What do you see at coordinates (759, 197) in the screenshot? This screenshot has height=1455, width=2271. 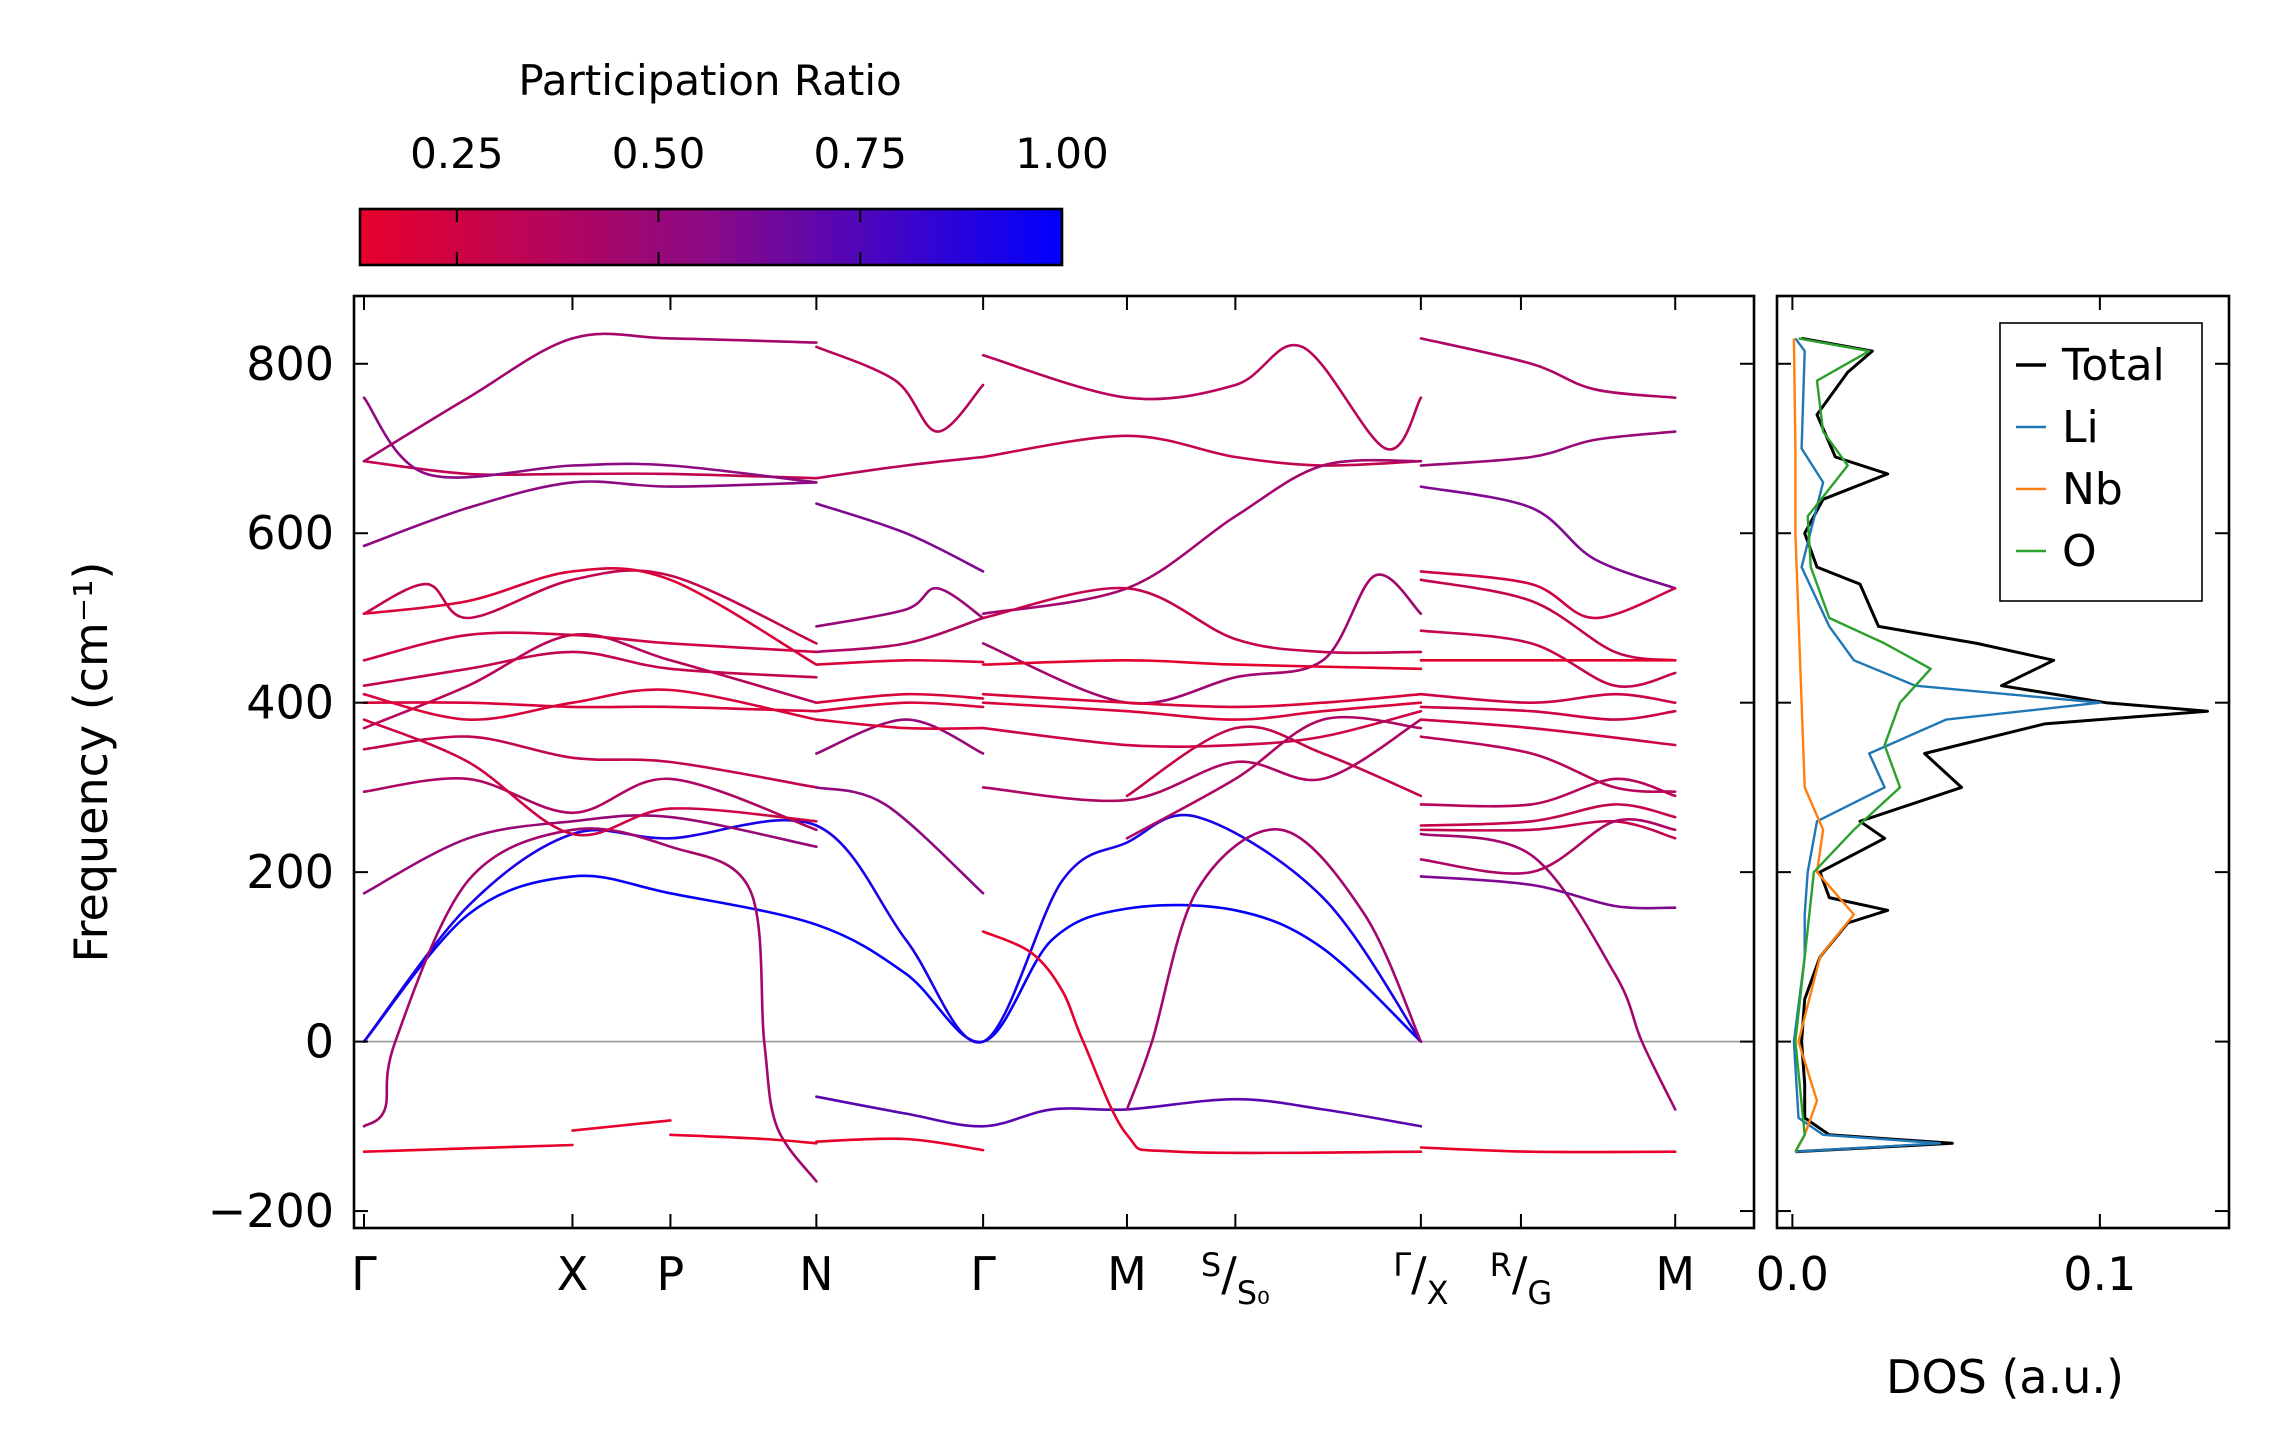 I see `colorbar-ticks: 0.25 0.50 0.75 1.00` at bounding box center [759, 197].